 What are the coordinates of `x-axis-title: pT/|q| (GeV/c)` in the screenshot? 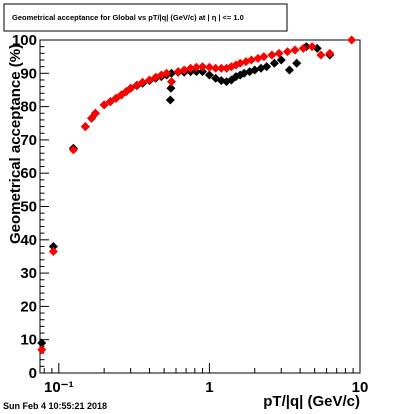 It's located at (311, 401).